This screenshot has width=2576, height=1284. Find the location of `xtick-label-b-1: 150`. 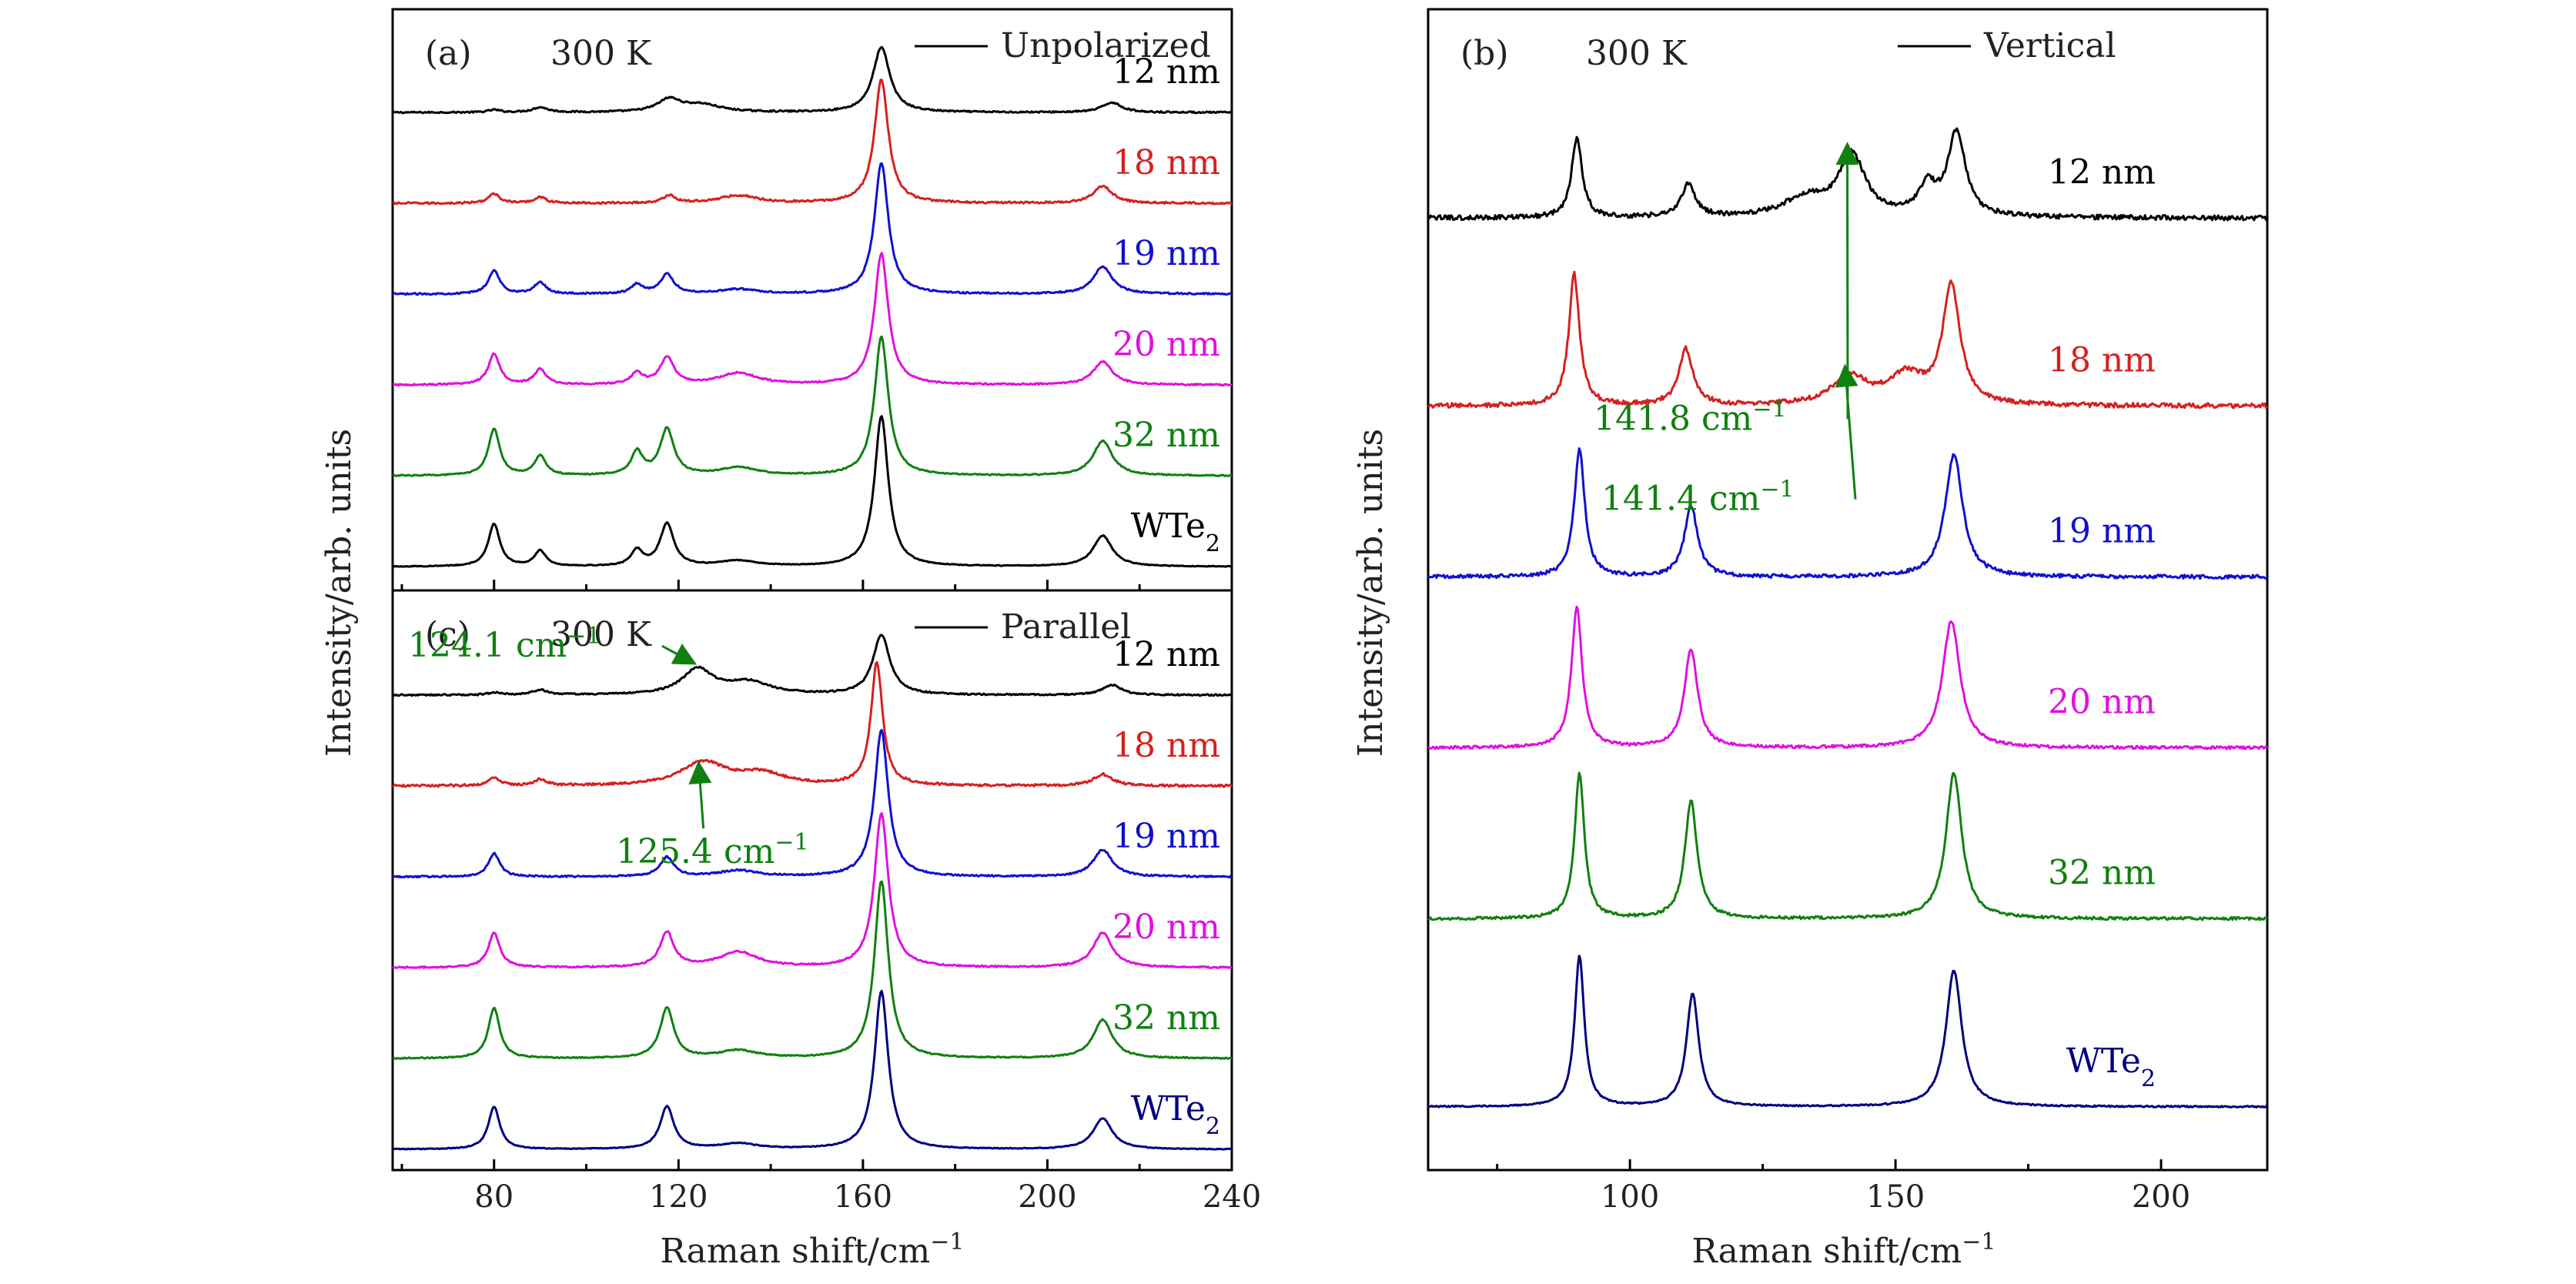

xtick-label-b-1: 150 is located at coordinates (1895, 1197).